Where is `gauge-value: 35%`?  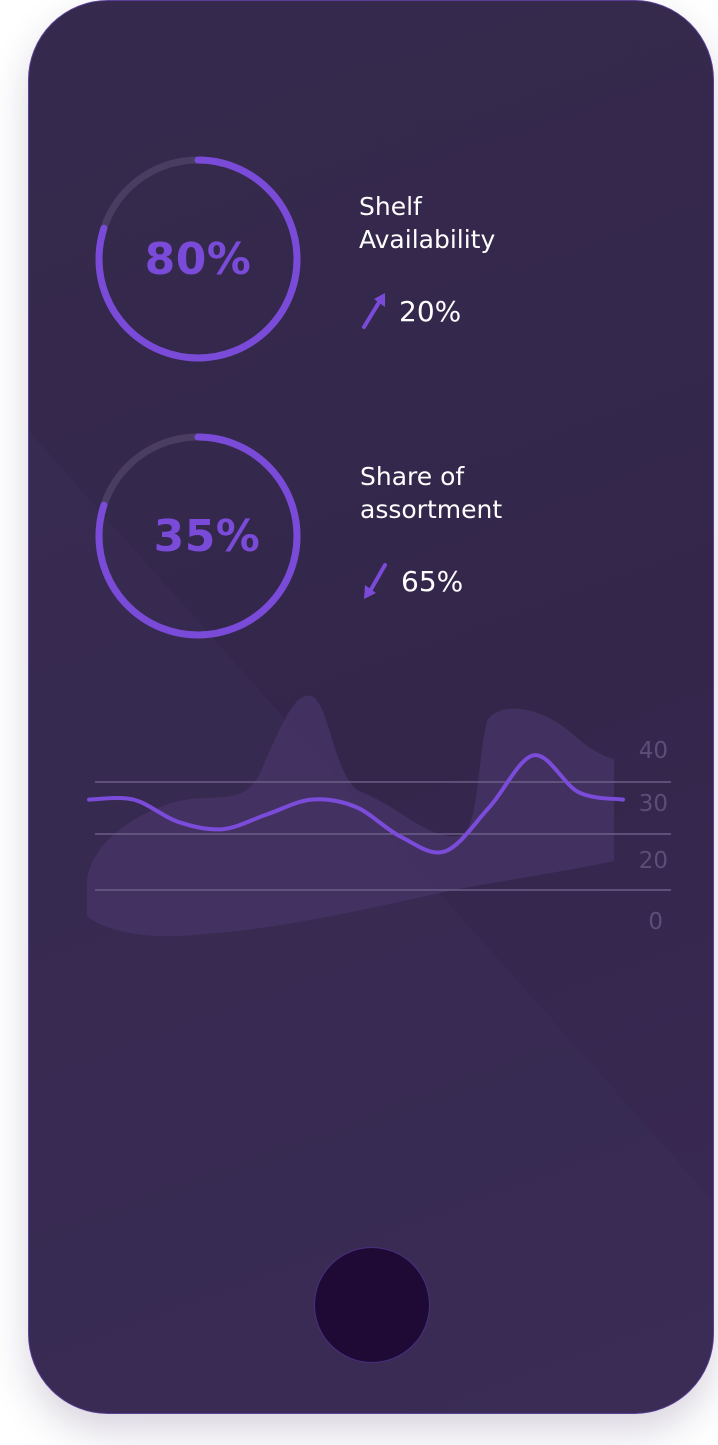
gauge-value: 35% is located at coordinates (207, 536).